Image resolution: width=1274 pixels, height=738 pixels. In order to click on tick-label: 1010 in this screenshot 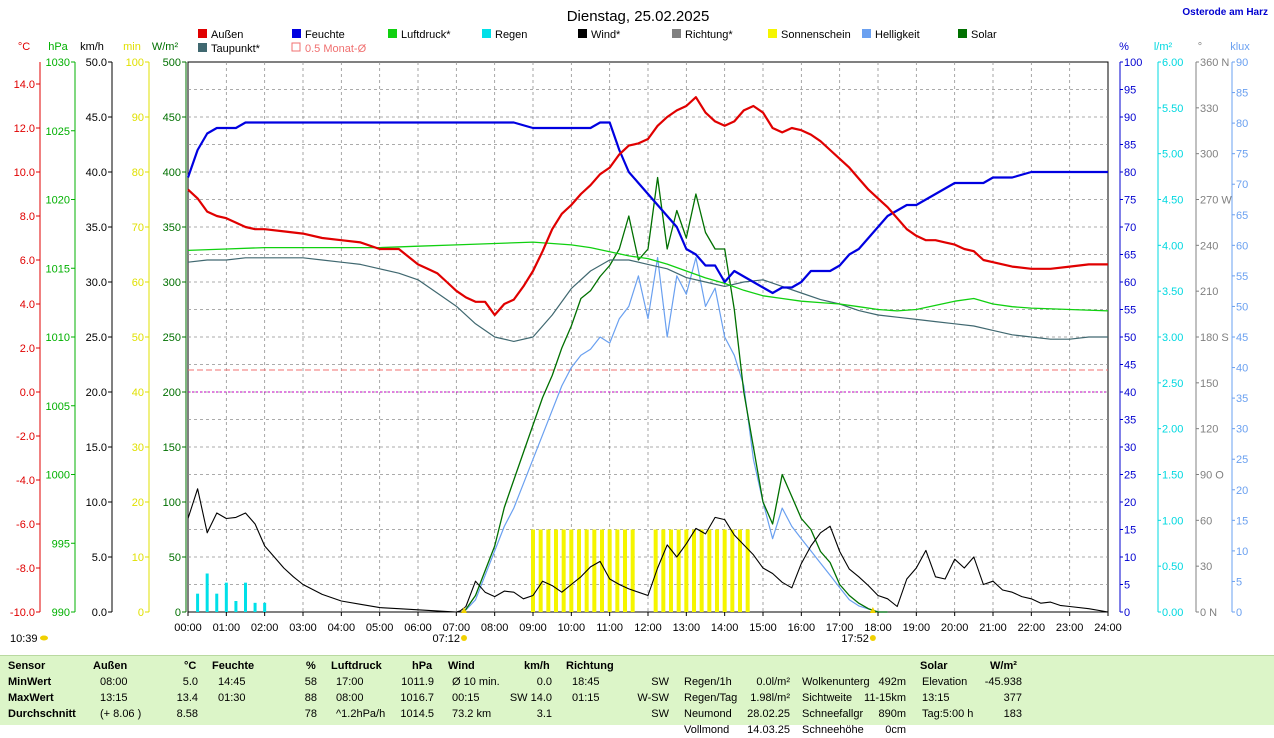, I will do `click(58, 338)`.